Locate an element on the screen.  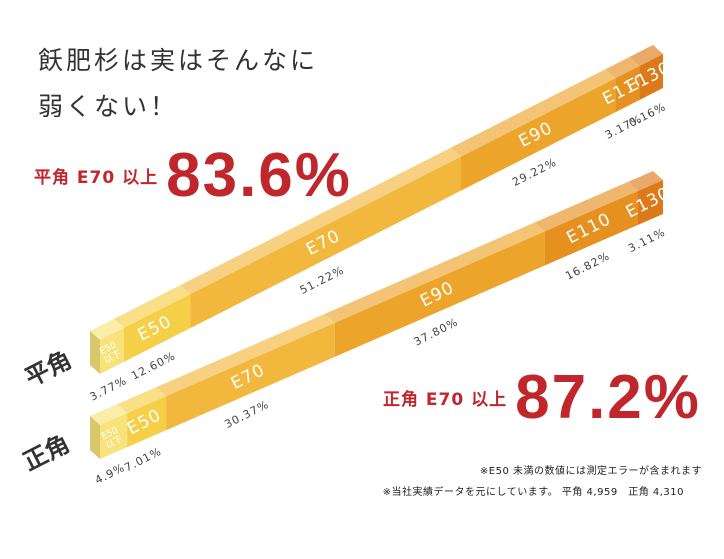
value-label-E130: 3.11% is located at coordinates (647, 240).